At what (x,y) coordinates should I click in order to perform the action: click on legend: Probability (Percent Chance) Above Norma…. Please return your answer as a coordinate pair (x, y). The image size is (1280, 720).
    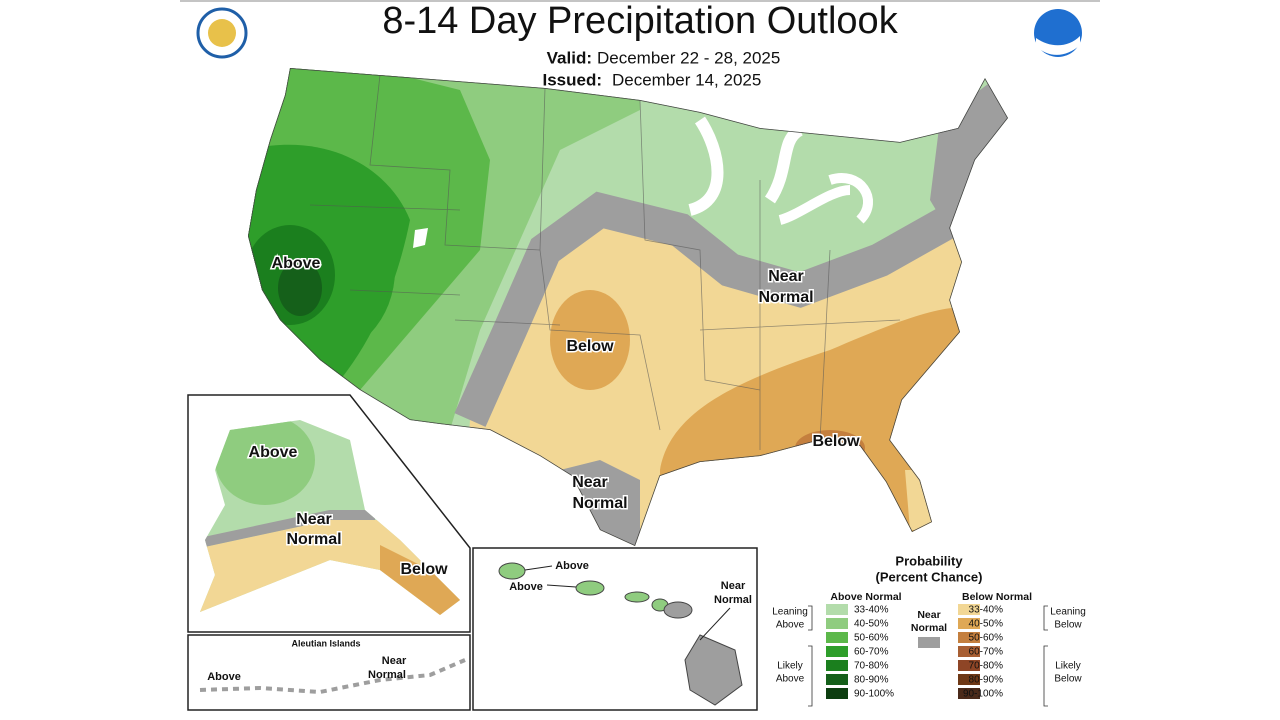
    Looking at the image, I should click on (929, 630).